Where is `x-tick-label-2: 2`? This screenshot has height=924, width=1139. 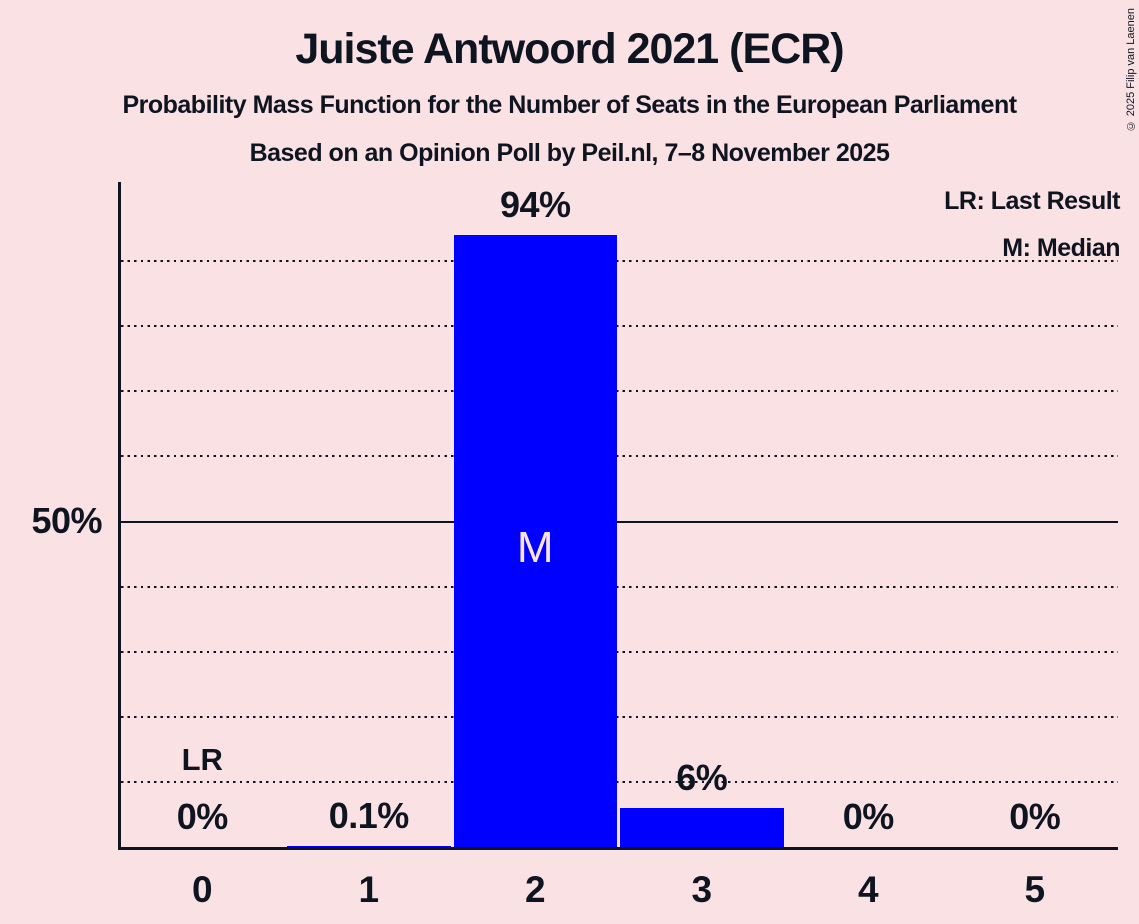 x-tick-label-2: 2 is located at coordinates (535, 889).